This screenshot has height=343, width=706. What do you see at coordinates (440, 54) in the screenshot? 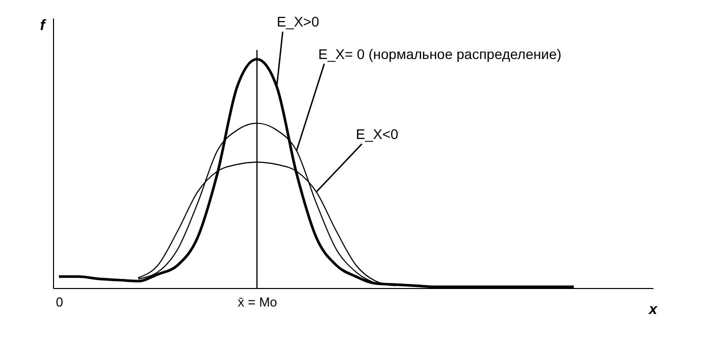
I see `annotation: E_X= 0 (нормальное распределение)` at bounding box center [440, 54].